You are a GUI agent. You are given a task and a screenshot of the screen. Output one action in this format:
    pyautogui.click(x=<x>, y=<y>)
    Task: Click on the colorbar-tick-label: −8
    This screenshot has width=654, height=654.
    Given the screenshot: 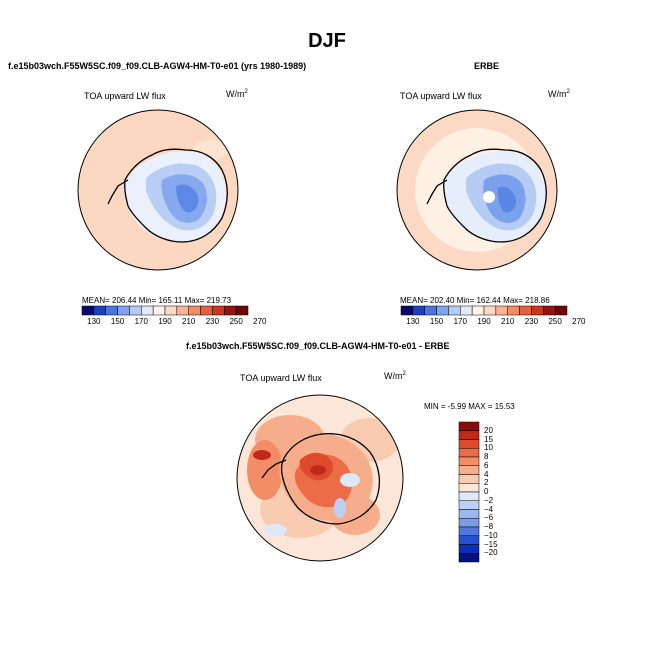 What is the action you would take?
    pyautogui.click(x=489, y=526)
    